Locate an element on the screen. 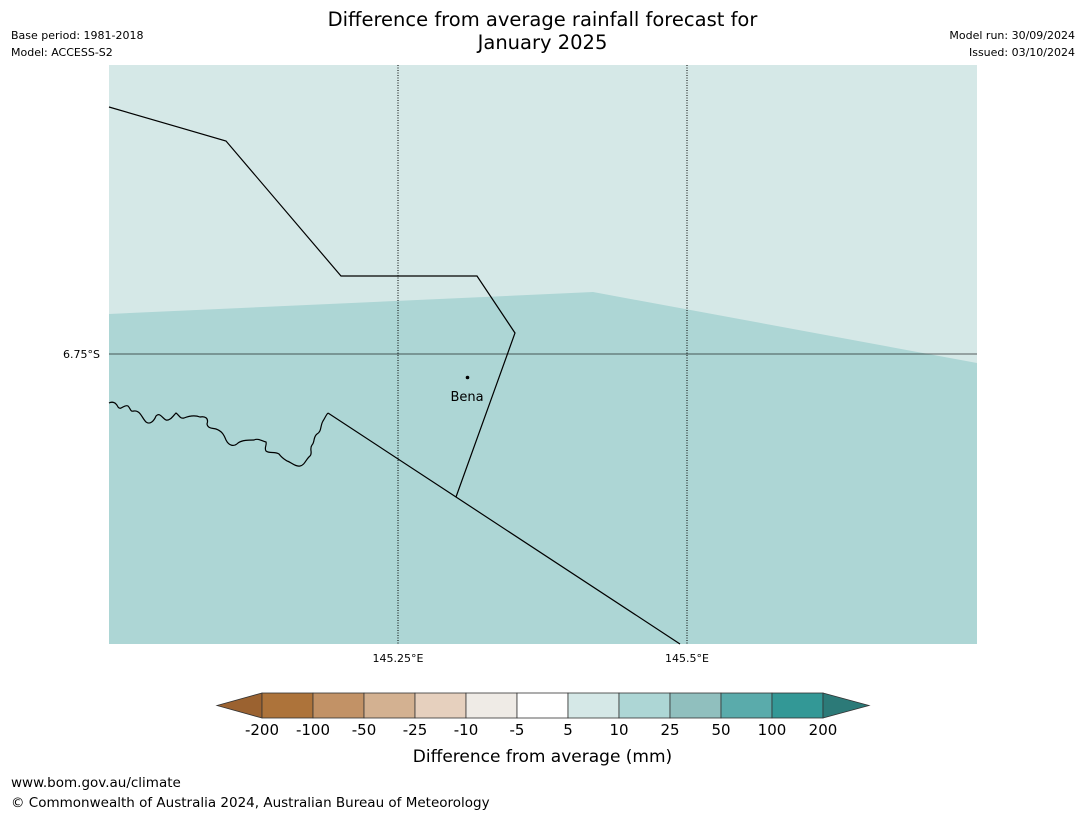  title-line2: January 2025 is located at coordinates (542, 42).